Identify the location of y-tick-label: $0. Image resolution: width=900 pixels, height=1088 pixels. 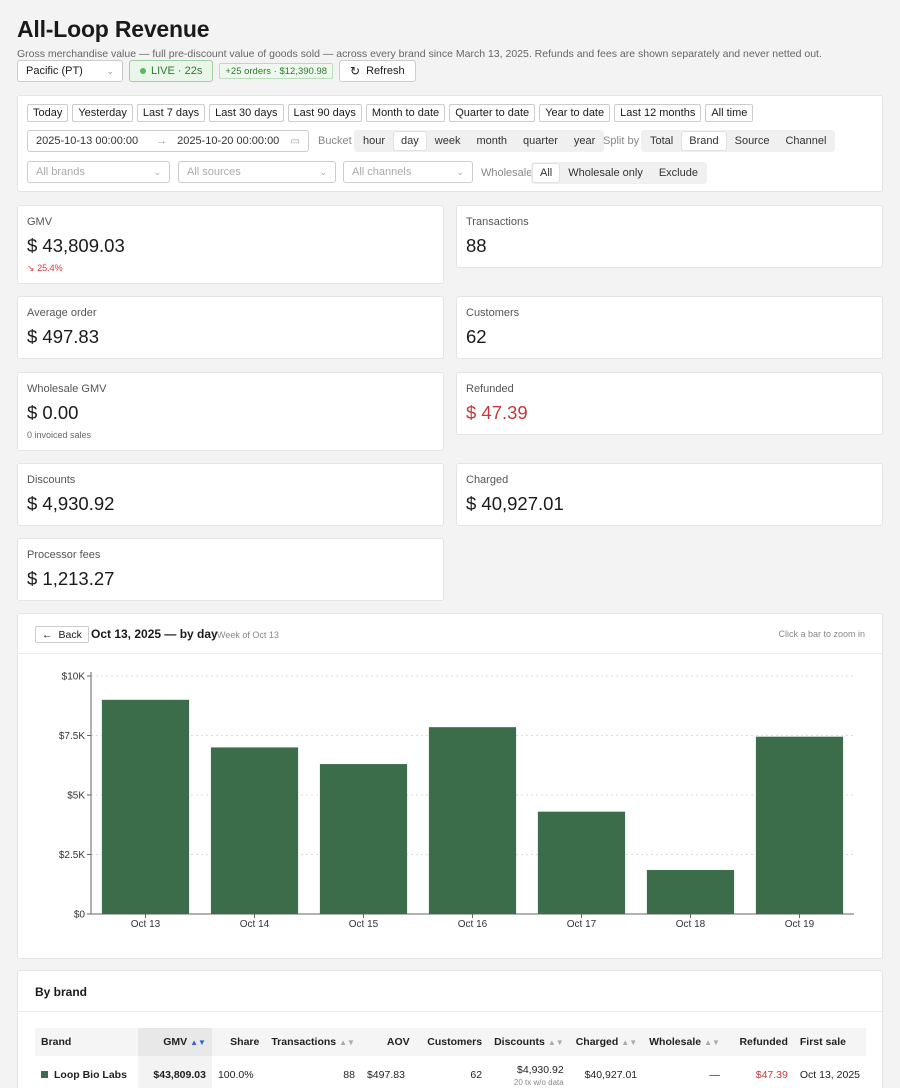
(80, 915).